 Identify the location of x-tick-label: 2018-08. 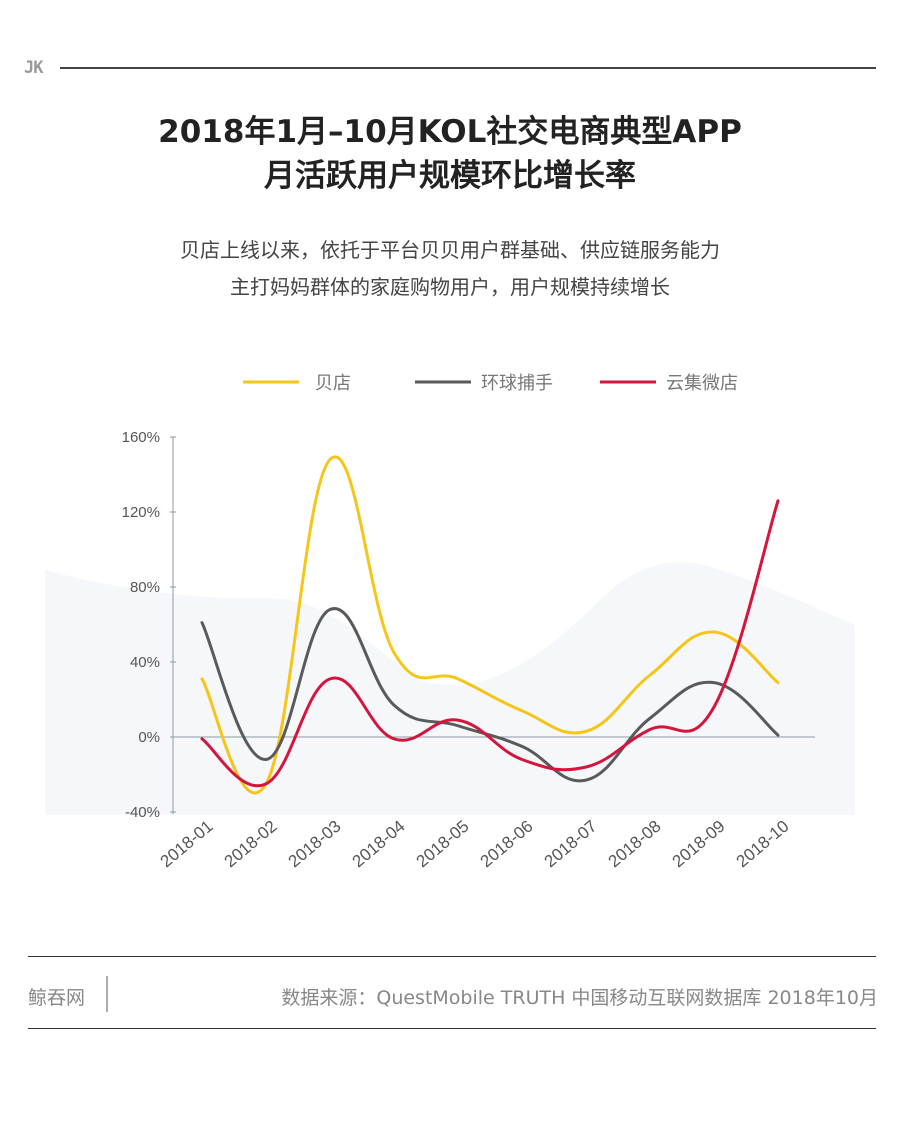
(635, 844).